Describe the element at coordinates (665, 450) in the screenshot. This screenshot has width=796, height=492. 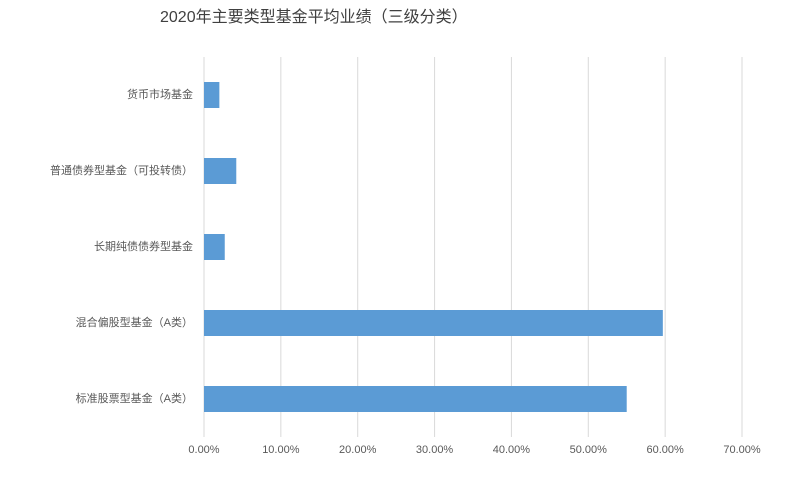
I see `x-tick-label: 60.00%` at that location.